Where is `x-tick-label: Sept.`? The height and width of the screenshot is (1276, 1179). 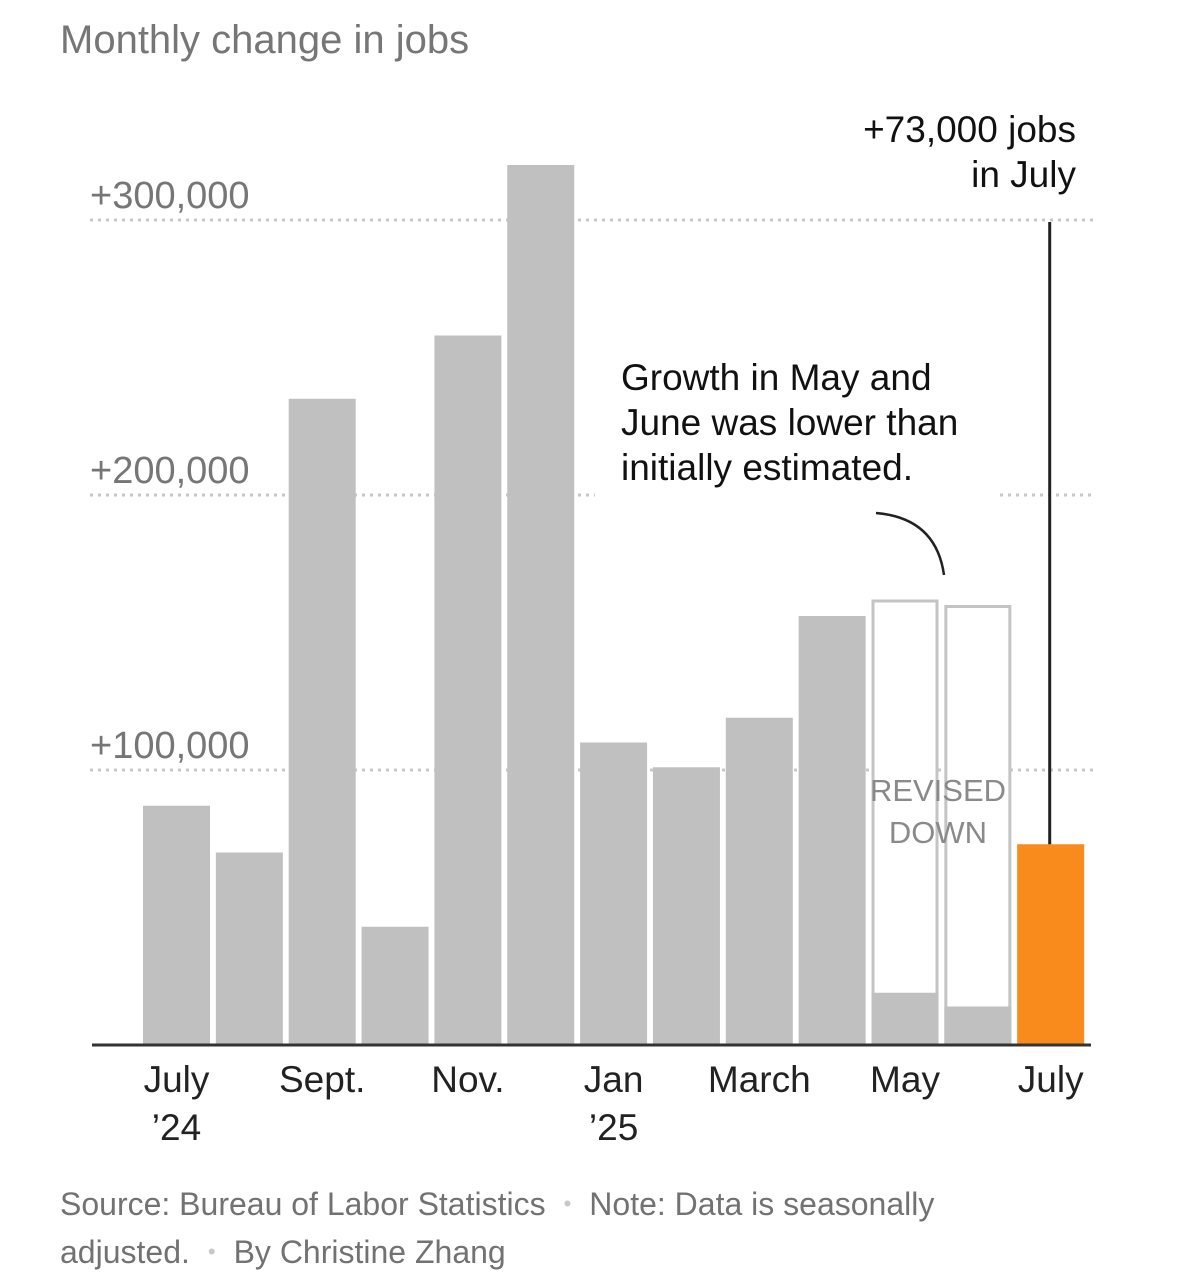
x-tick-label: Sept. is located at coordinates (322, 1079).